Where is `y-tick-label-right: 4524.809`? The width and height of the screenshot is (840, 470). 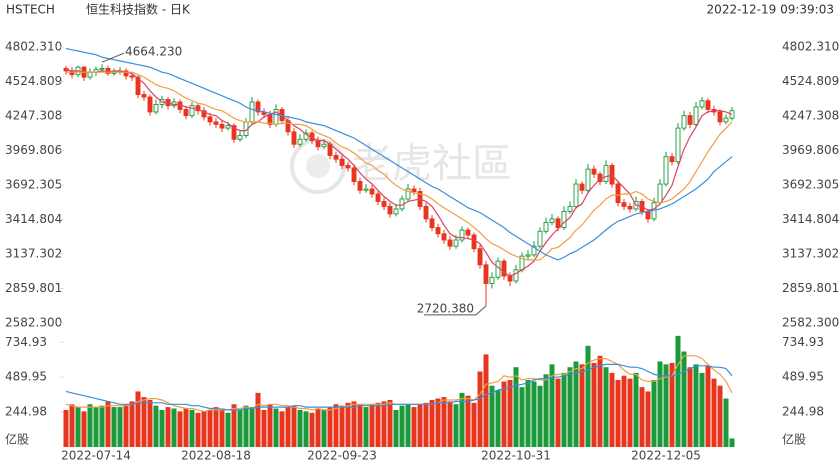 y-tick-label-right: 4524.809 is located at coordinates (810, 81).